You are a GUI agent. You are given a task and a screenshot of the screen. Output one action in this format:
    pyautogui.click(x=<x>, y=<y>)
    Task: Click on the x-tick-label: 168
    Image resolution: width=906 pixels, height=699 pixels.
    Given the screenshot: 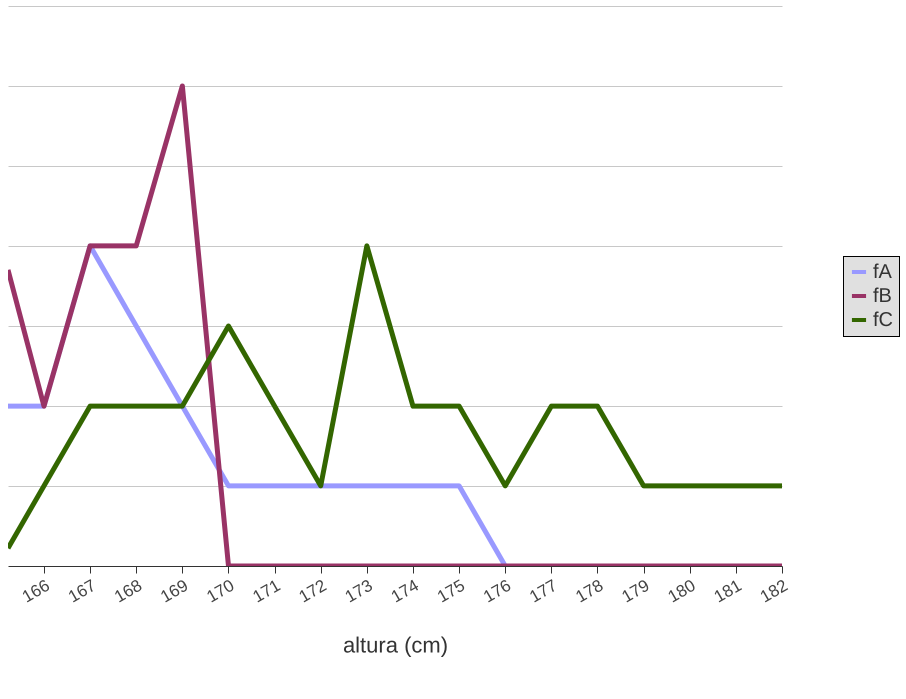 What is the action you would take?
    pyautogui.click(x=128, y=591)
    